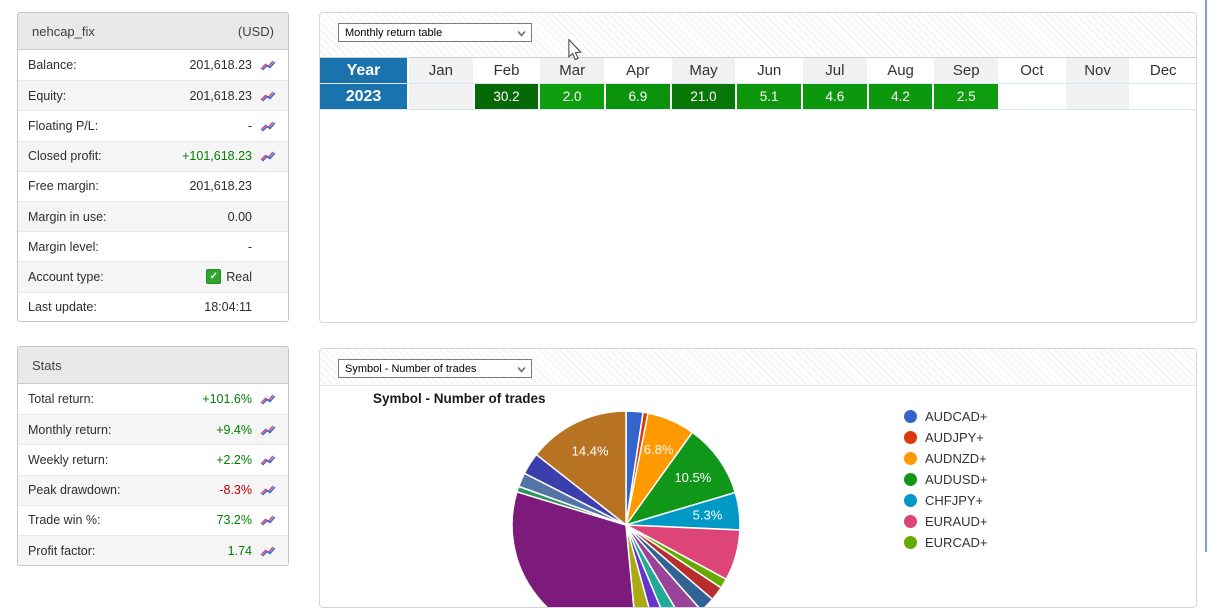  I want to click on stat-value: +101.6%, so click(227, 399).